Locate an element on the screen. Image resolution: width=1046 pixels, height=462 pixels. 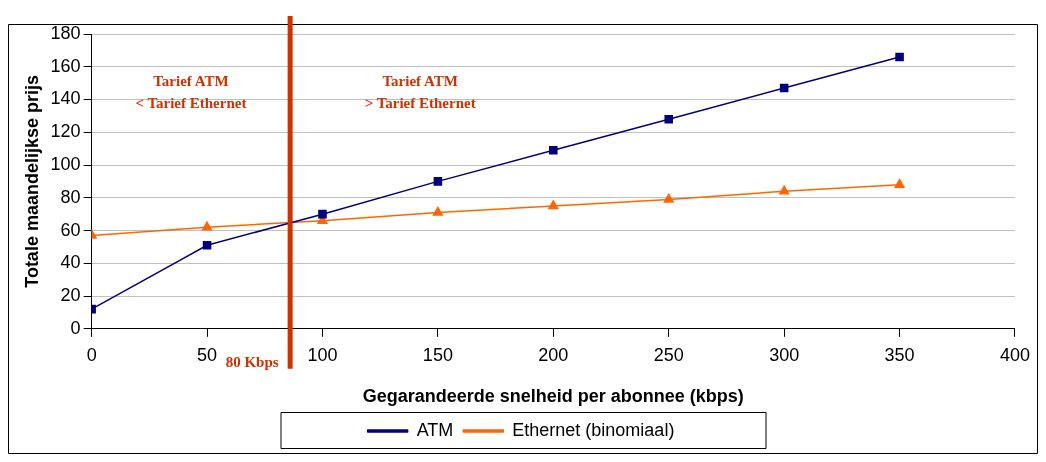
y-tick-label: 120 is located at coordinates (65, 131).